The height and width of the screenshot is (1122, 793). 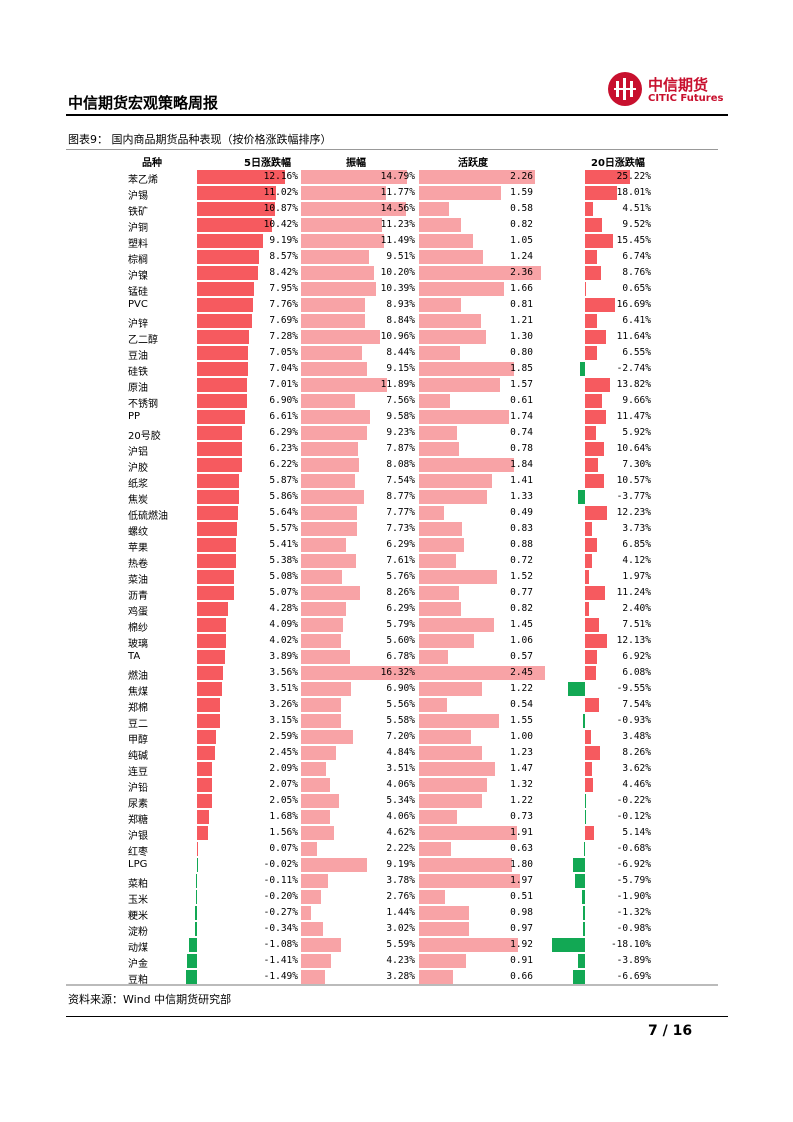 I want to click on value-20d-change: 6.85%, so click(x=636, y=544).